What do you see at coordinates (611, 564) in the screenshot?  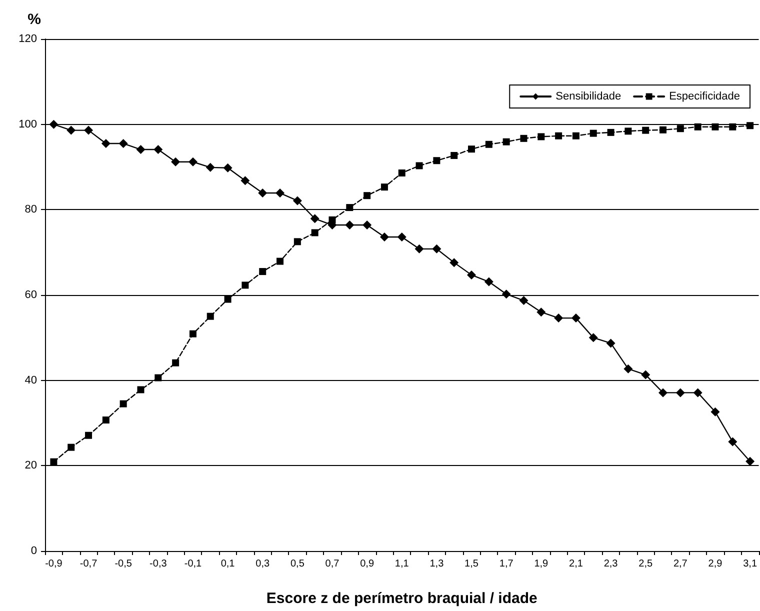 I see `x-tick-label: 2,3` at bounding box center [611, 564].